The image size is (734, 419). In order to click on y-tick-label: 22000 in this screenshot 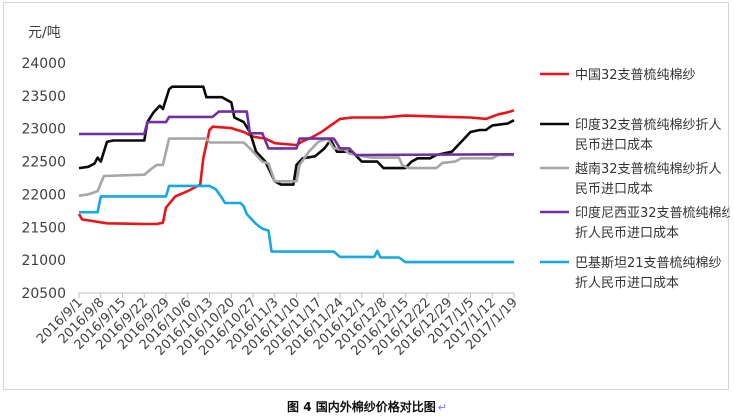, I will do `click(43, 195)`.